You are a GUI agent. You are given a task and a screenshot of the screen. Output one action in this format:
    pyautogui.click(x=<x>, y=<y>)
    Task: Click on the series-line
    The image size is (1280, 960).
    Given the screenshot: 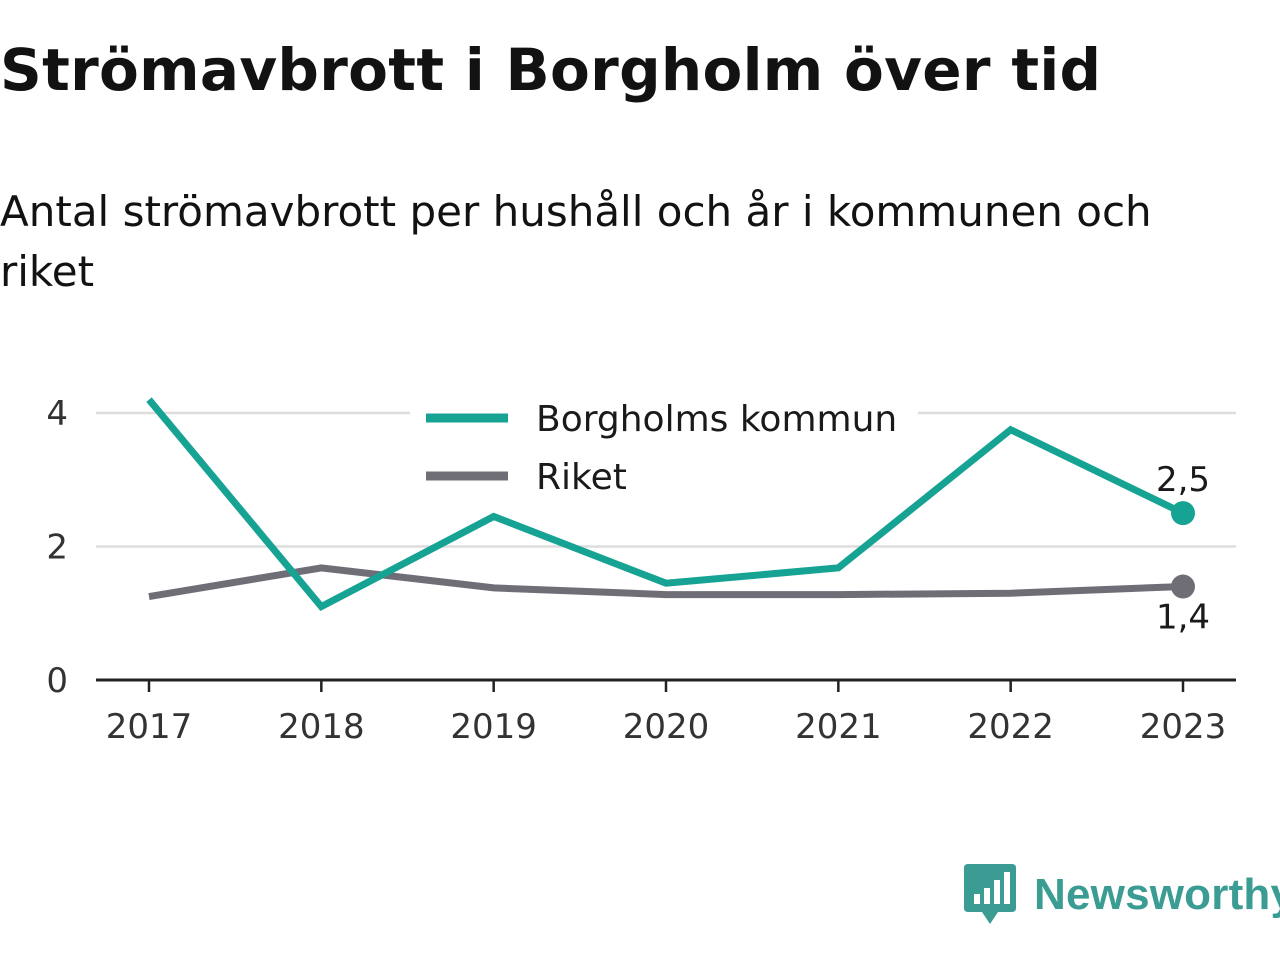 What is the action you would take?
    pyautogui.click(x=666, y=582)
    